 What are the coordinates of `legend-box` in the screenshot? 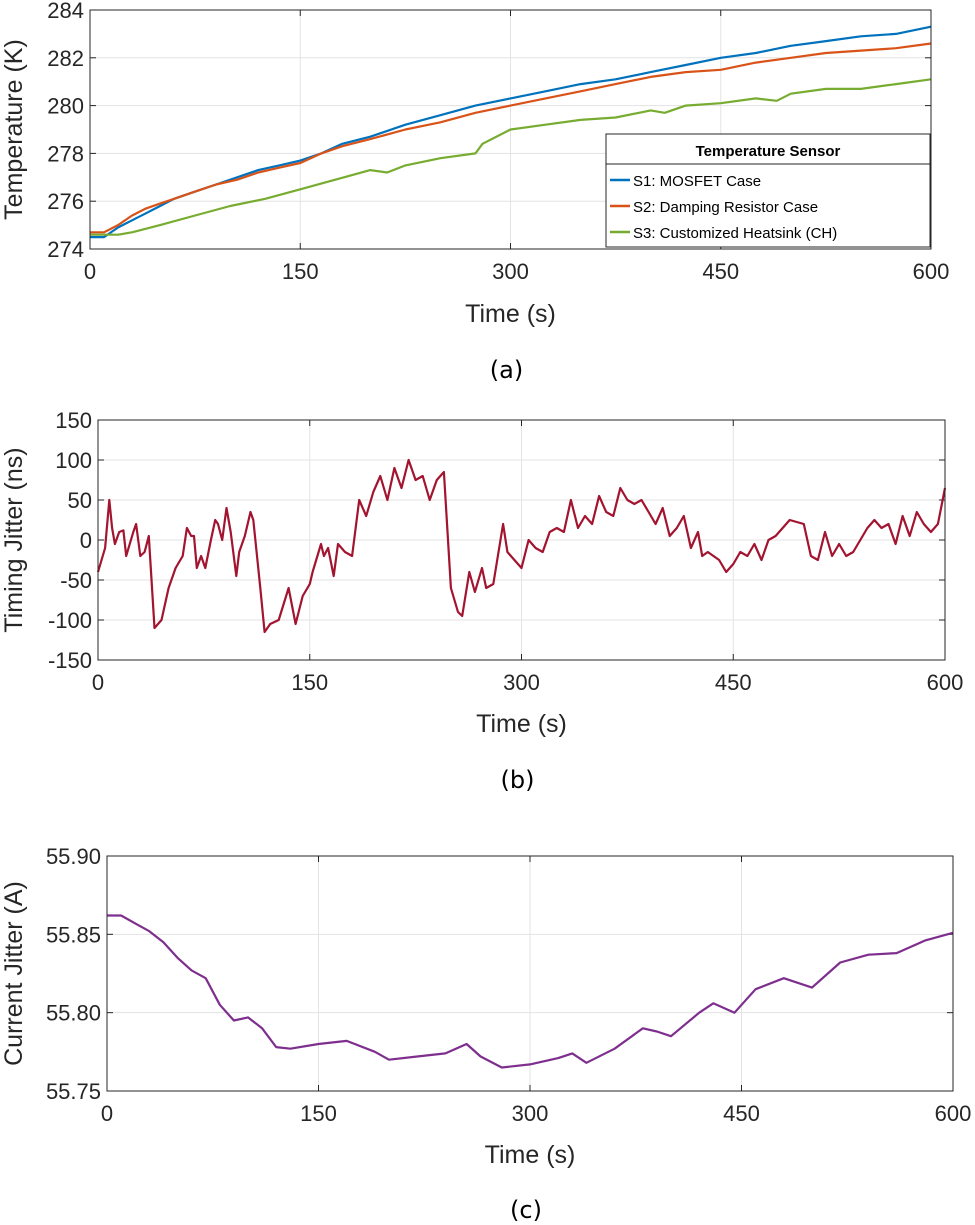 It's located at (768, 190).